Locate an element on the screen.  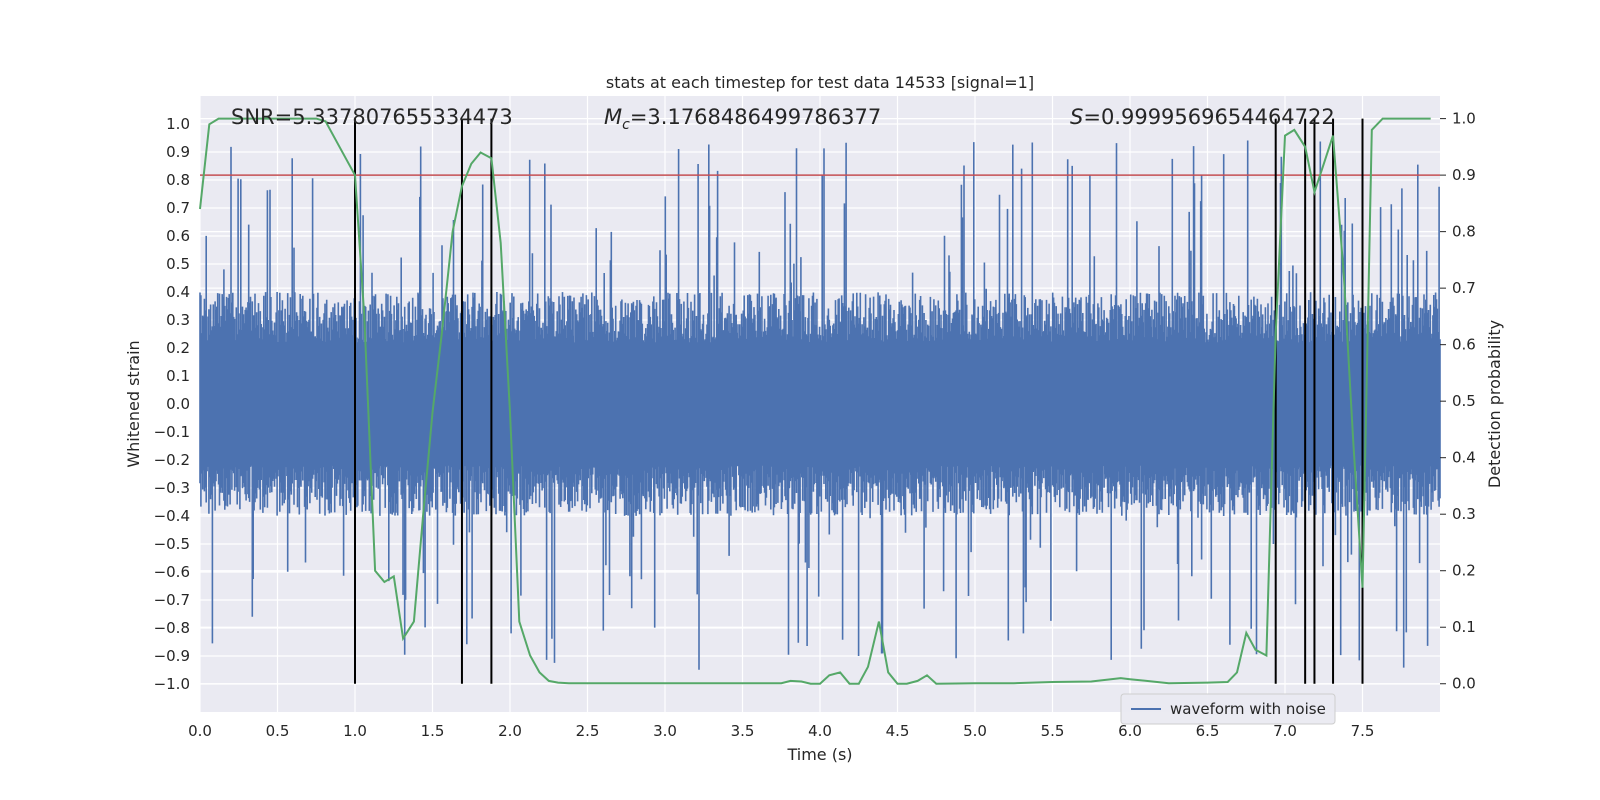
y-tick-label: 0.5 is located at coordinates (178, 264).